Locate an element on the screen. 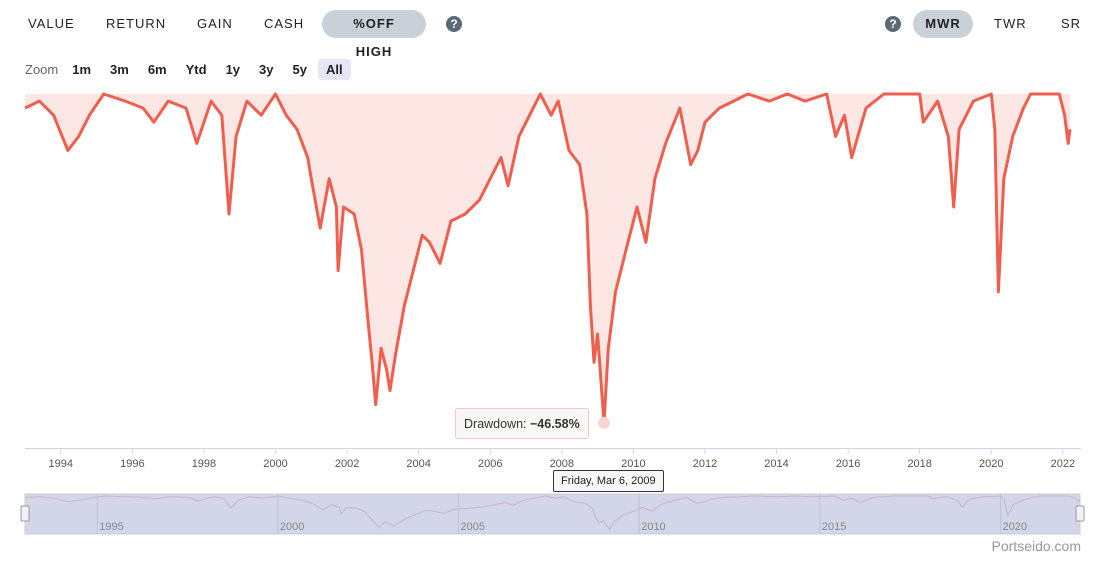 The width and height of the screenshot is (1106, 561). tooltip: Drawdown: −46.58% is located at coordinates (522, 423).